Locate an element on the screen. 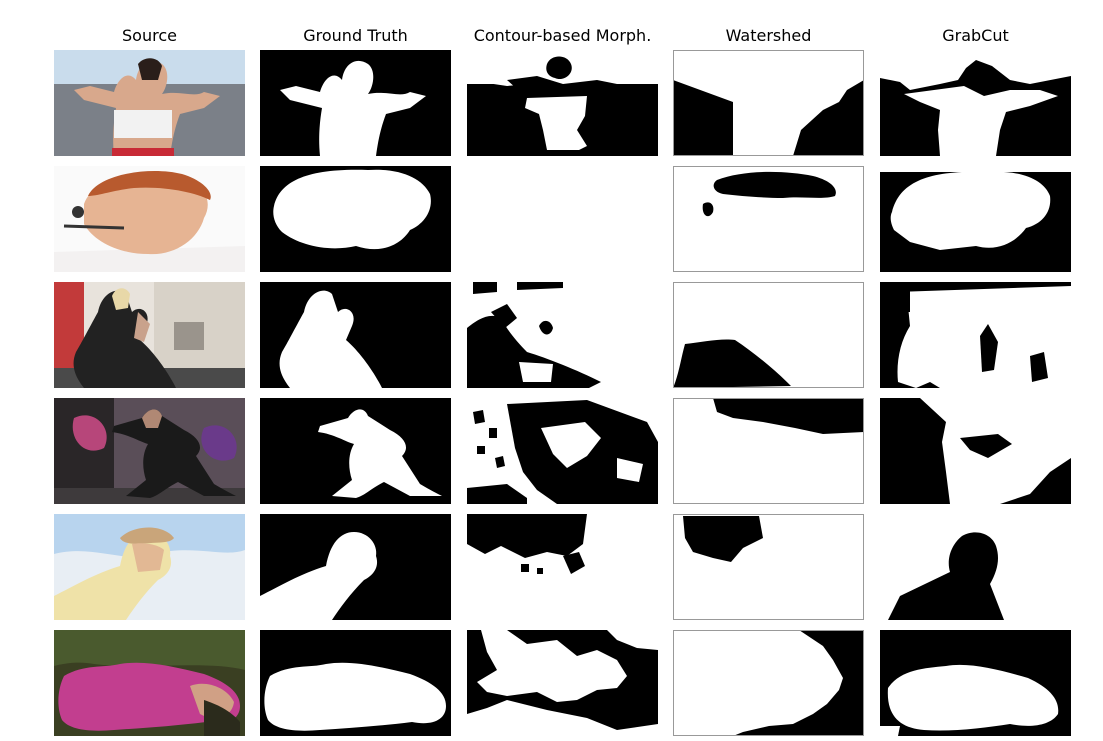  panel-row1-grabcut is located at coordinates (975, 103).